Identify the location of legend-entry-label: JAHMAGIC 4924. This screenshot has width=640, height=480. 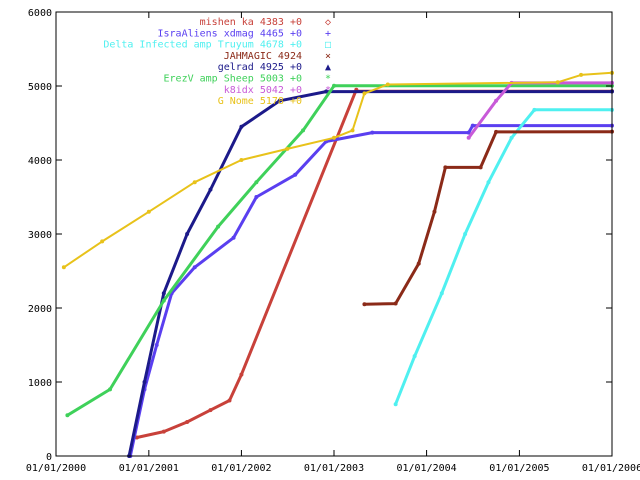
(263, 56).